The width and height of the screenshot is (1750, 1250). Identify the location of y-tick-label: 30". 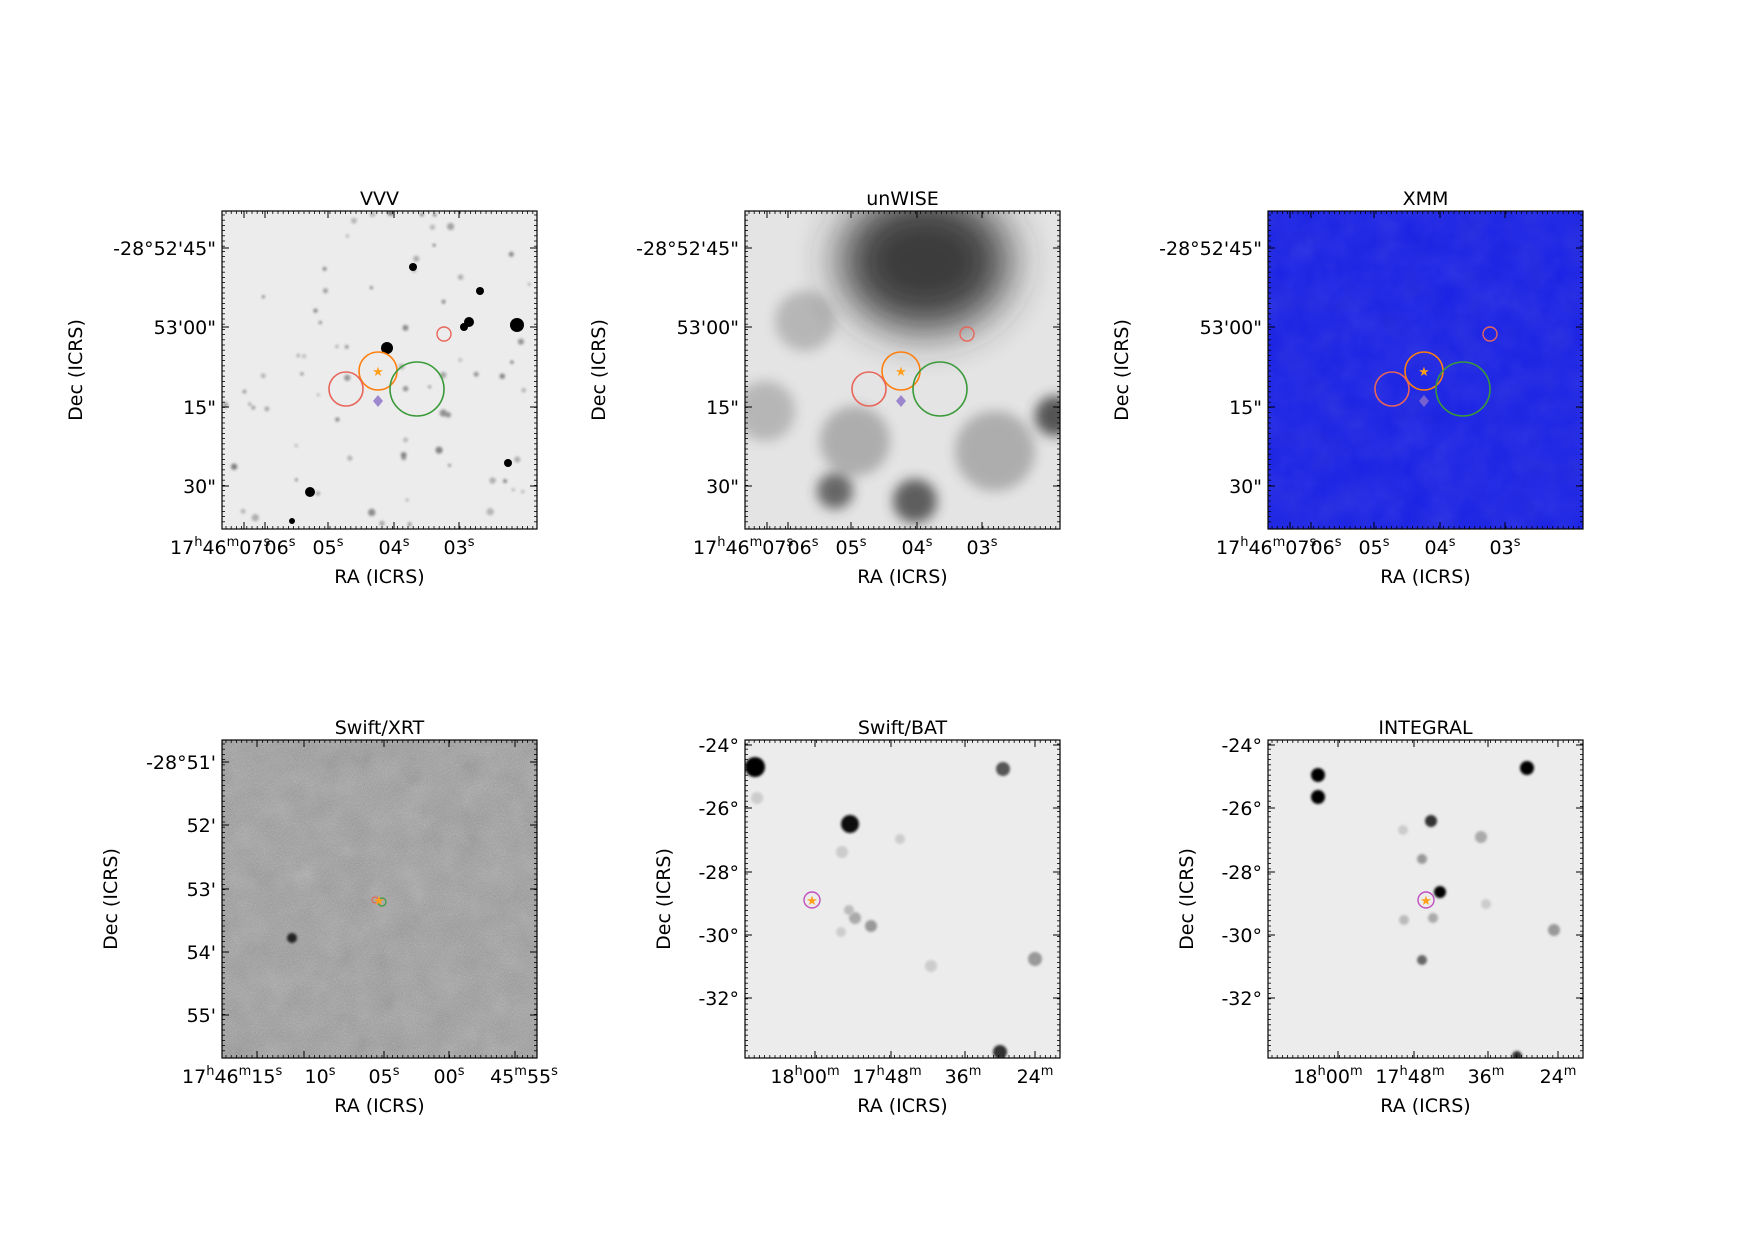
(722, 487).